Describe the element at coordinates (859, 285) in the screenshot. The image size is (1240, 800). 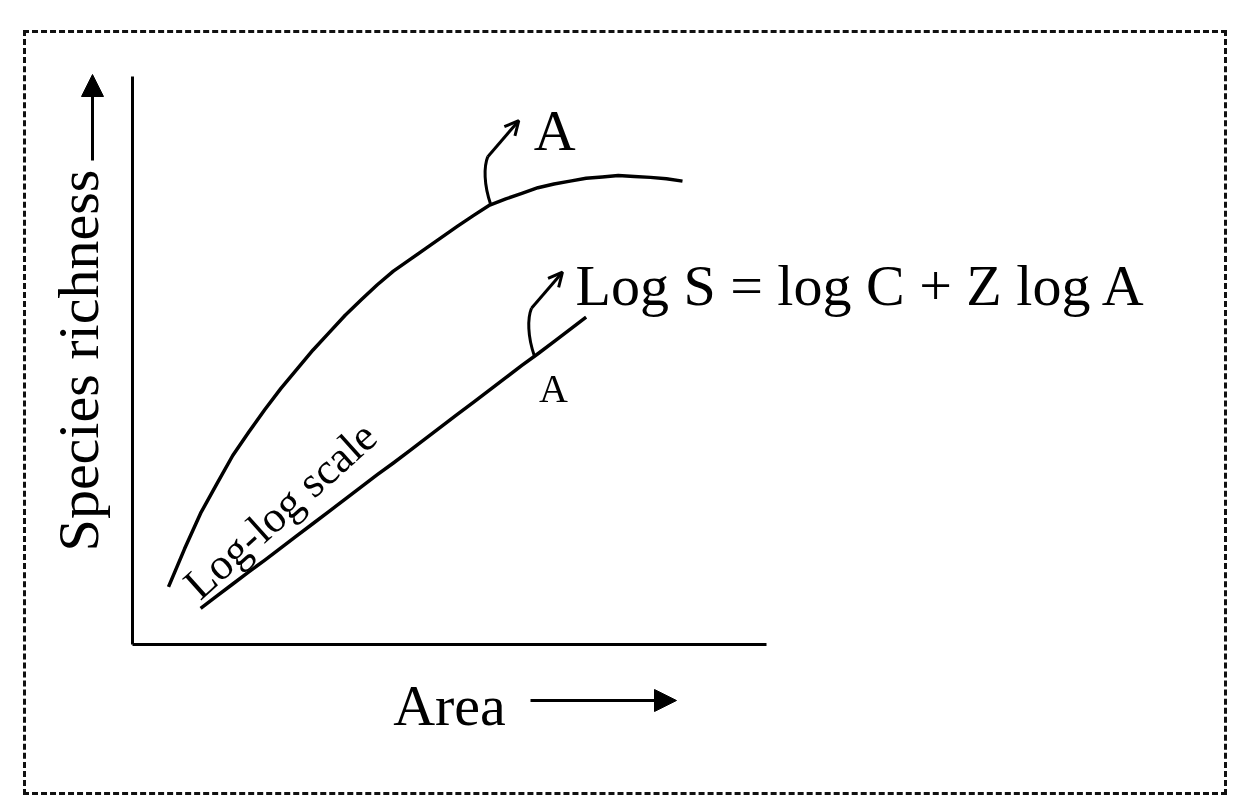
I see `annotation: Log S = log C + Z log A` at that location.